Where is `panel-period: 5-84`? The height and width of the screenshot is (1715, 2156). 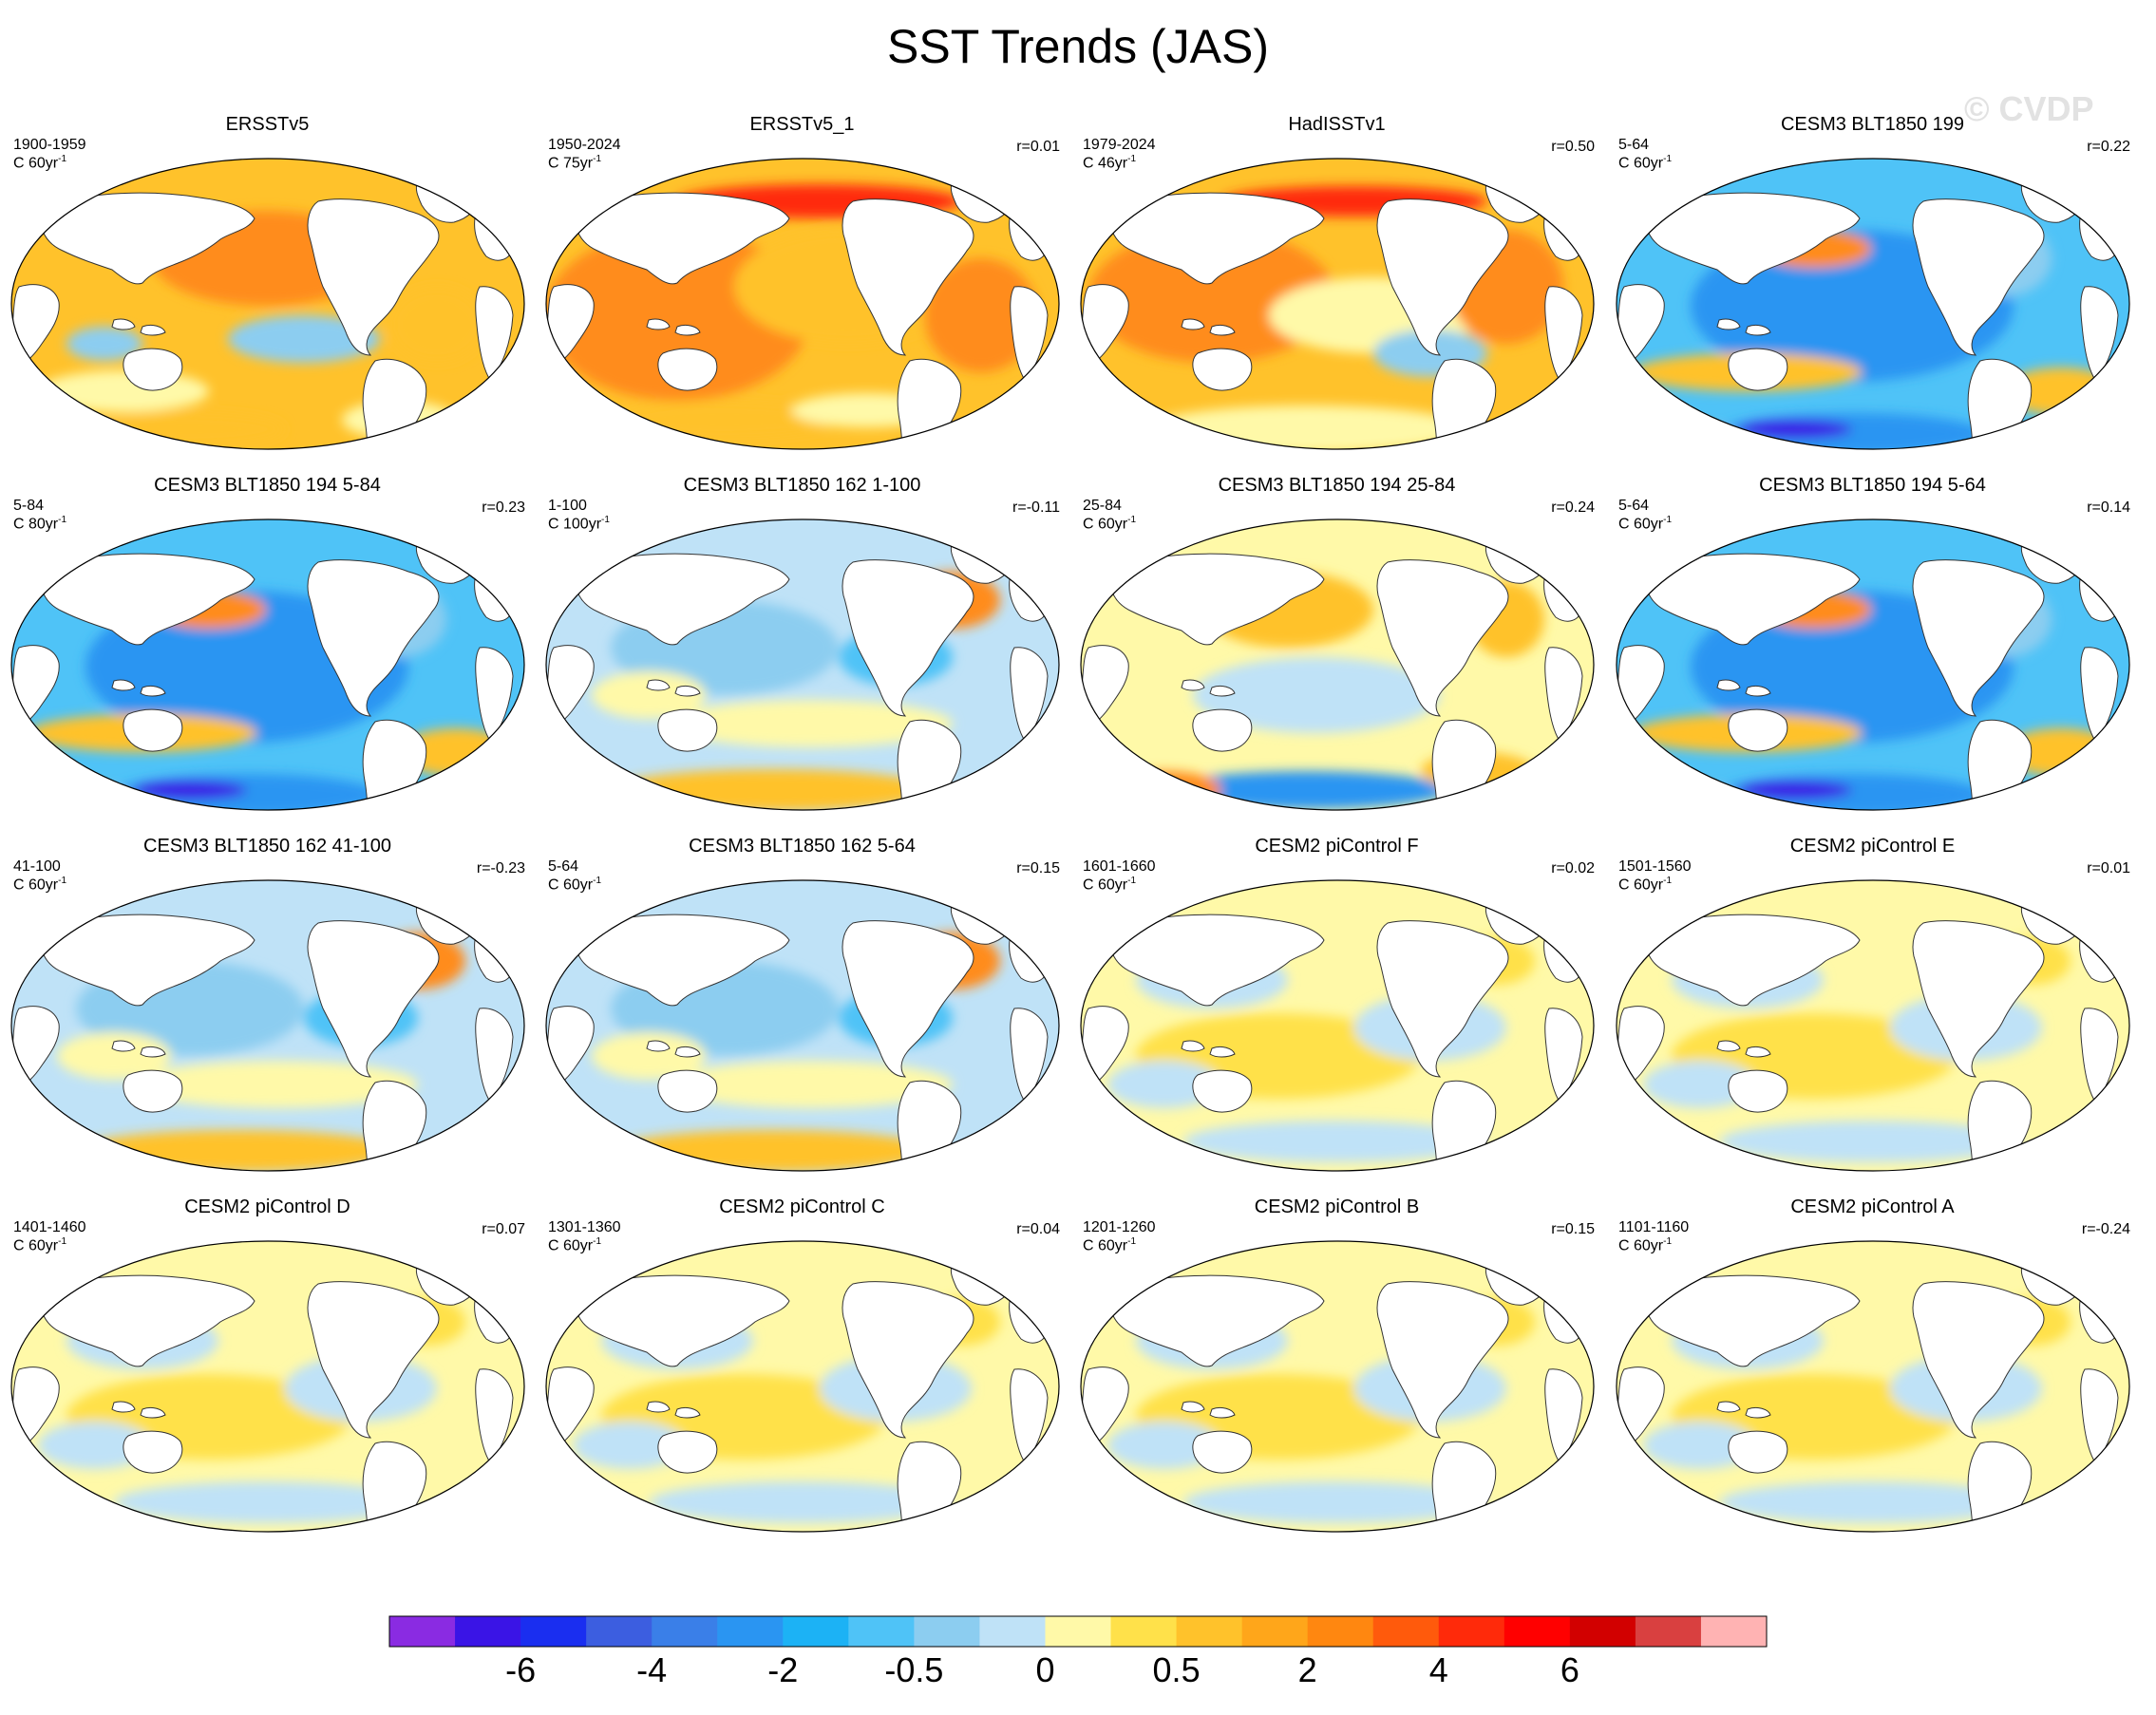 panel-period: 5-84 is located at coordinates (29, 506).